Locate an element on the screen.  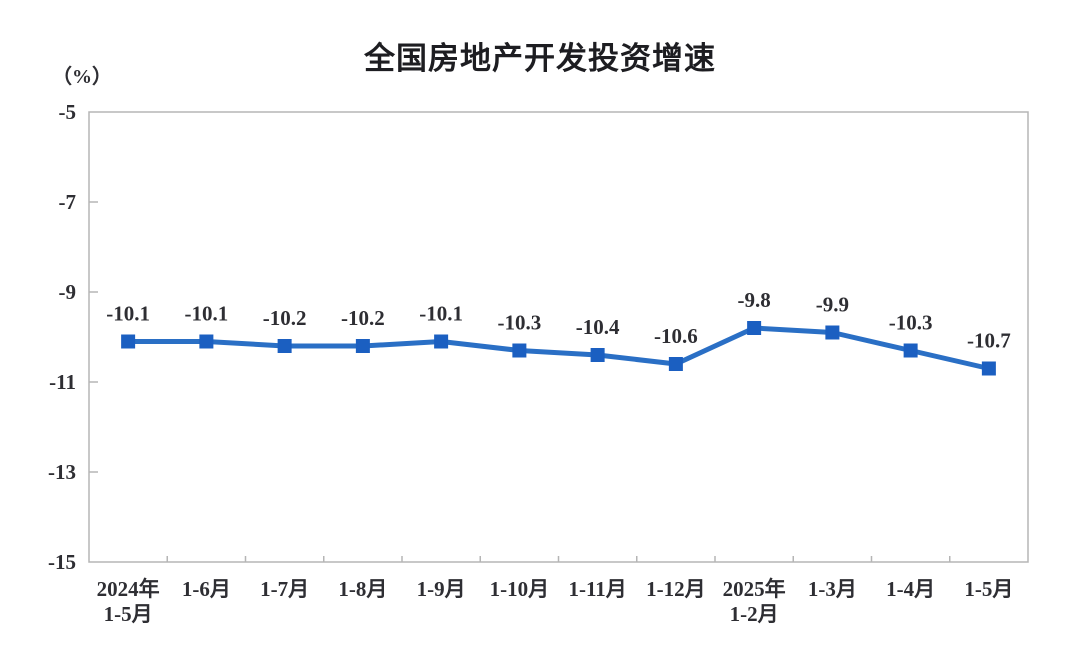
x-axis-tick-label: 1-4月 is located at coordinates (910, 589).